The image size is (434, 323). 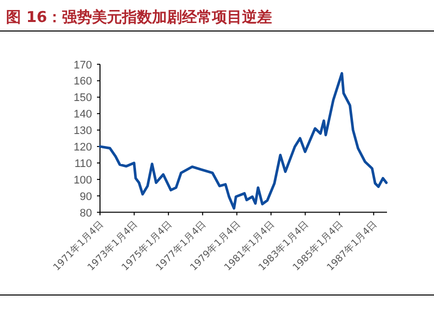 I want to click on y-tick-label: 160, so click(x=83, y=82).